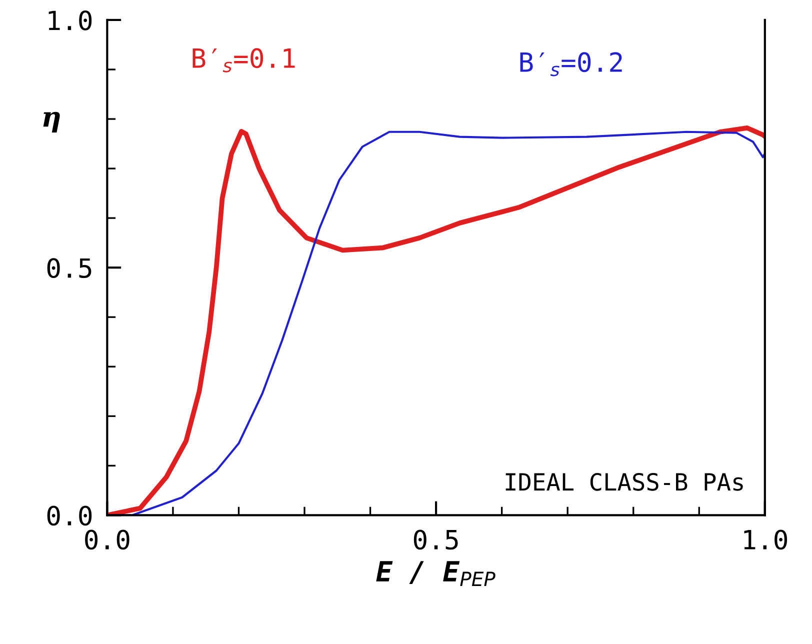 The width and height of the screenshot is (812, 644). I want to click on x-tick-label: 1.0, so click(766, 540).